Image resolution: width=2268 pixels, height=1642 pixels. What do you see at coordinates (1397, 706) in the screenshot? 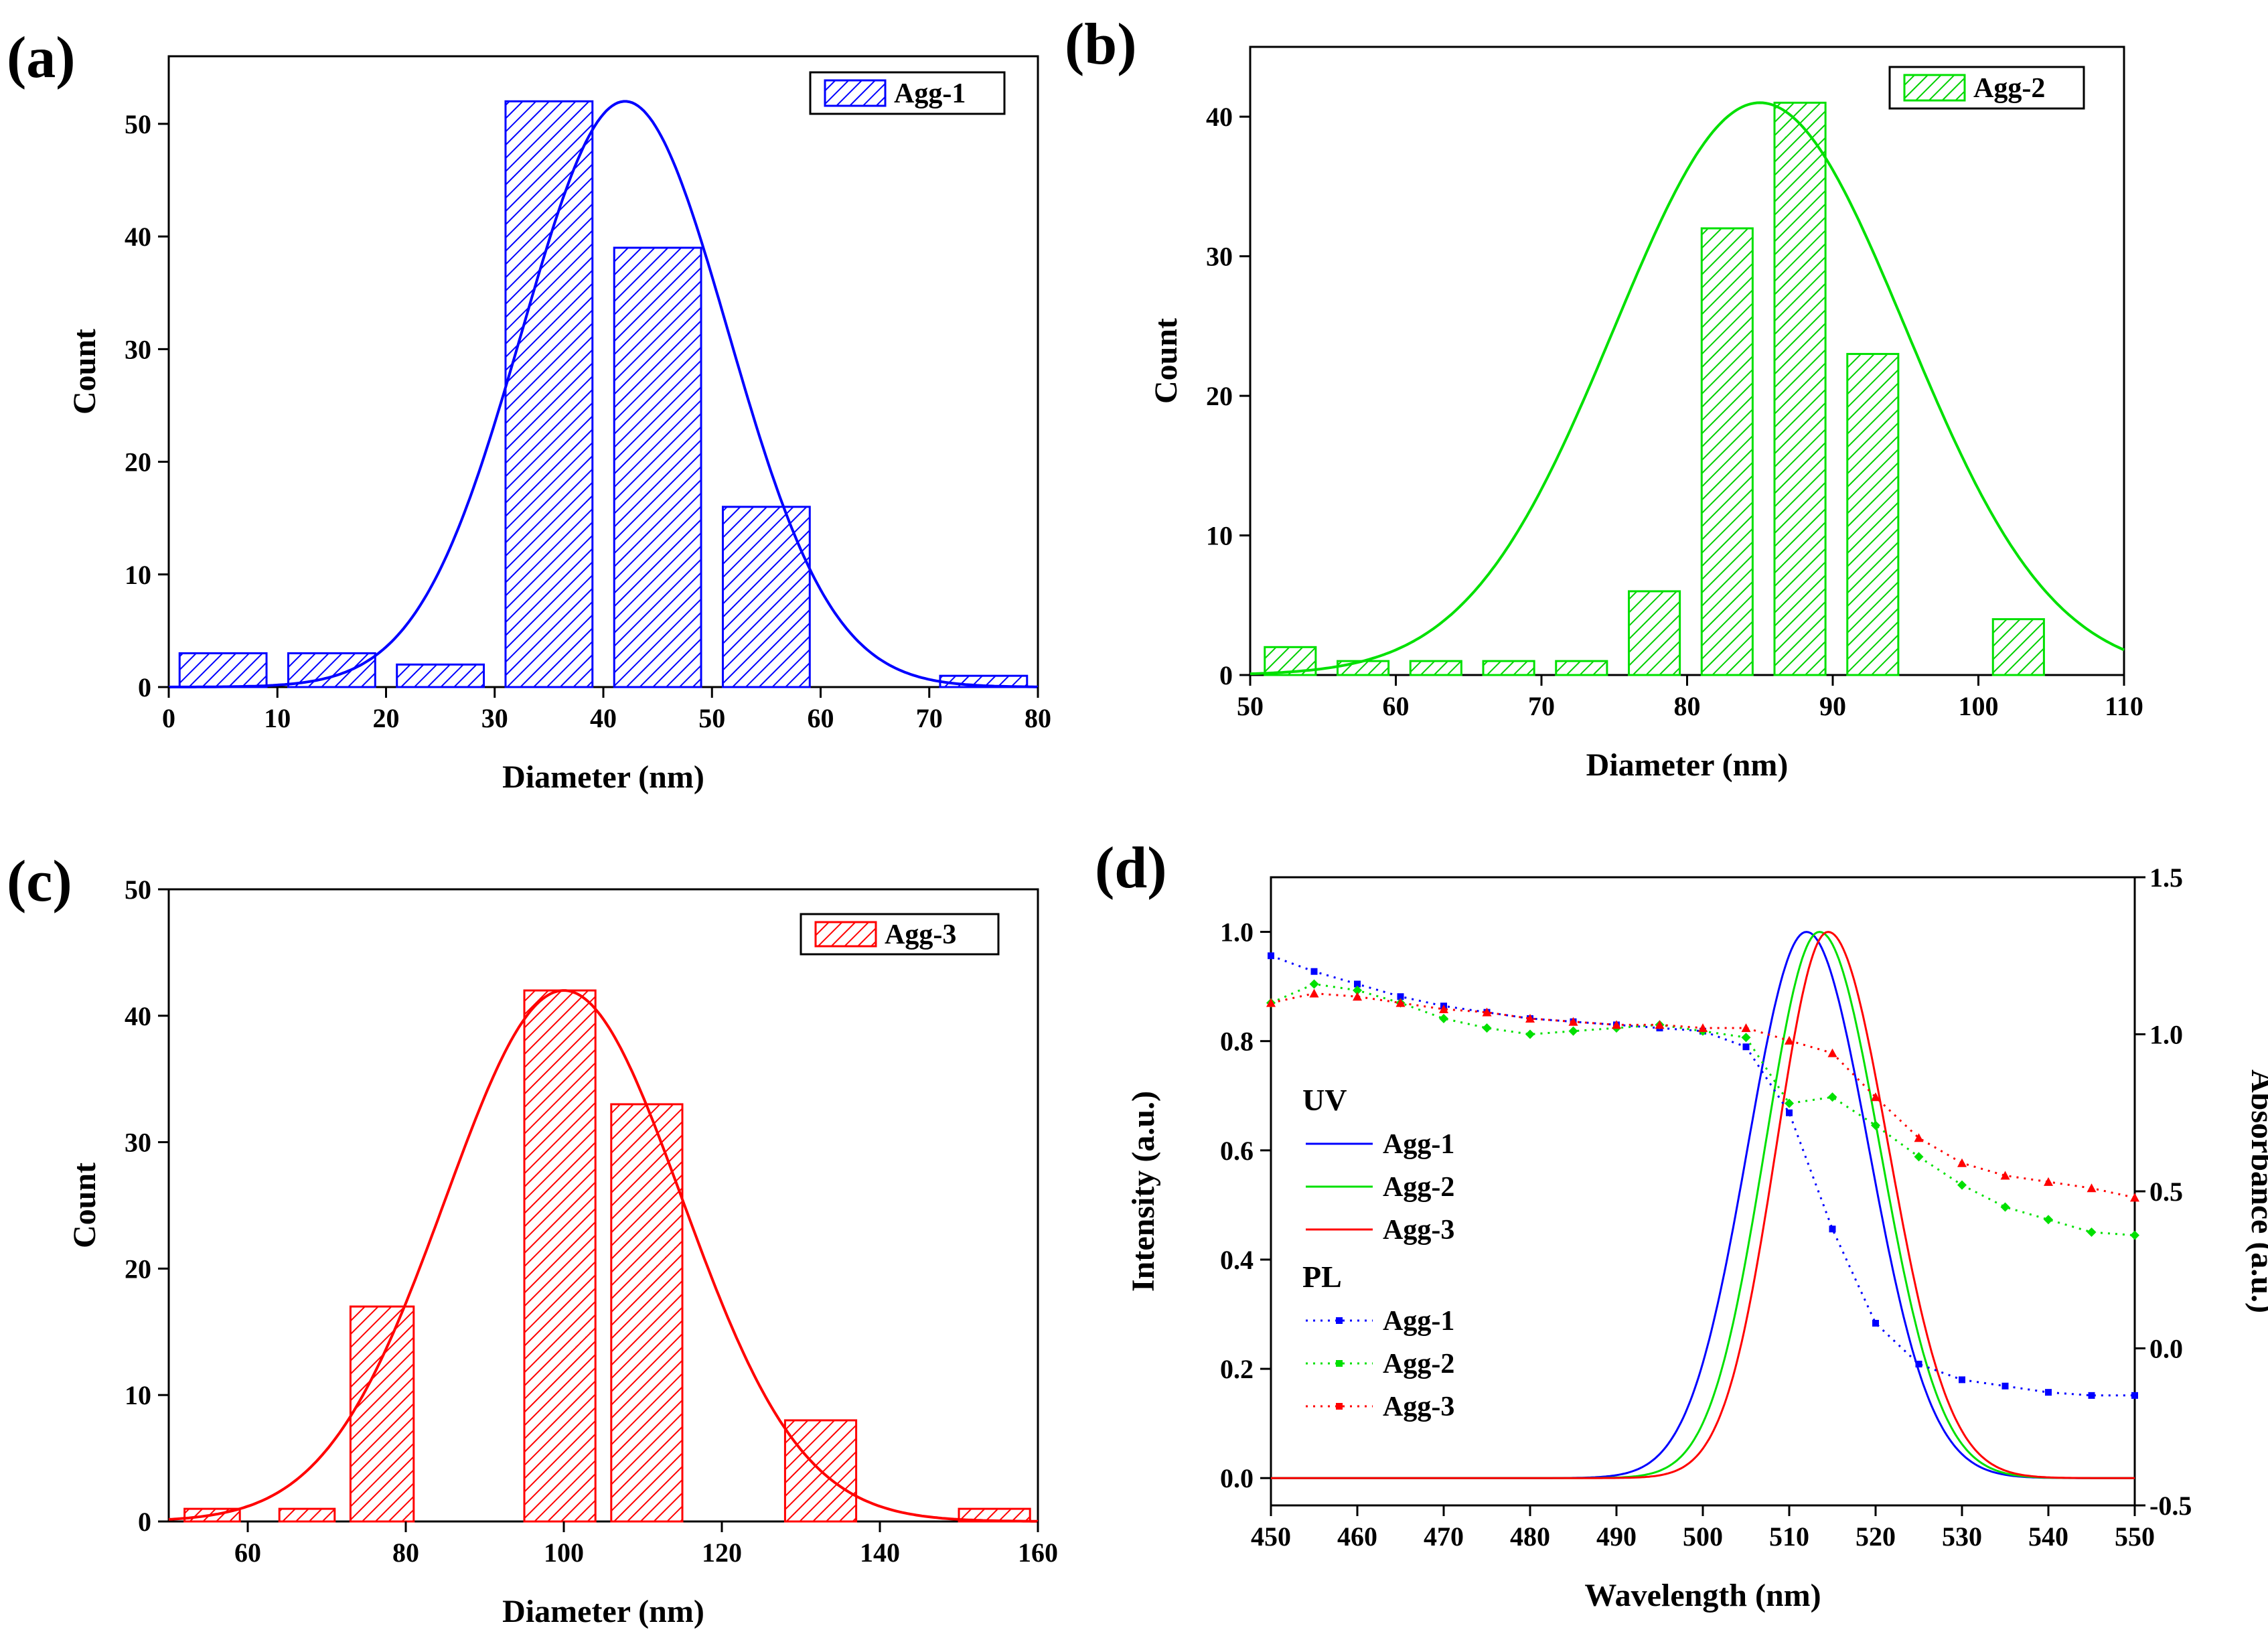
I see `x-tick-label: 60` at bounding box center [1397, 706].